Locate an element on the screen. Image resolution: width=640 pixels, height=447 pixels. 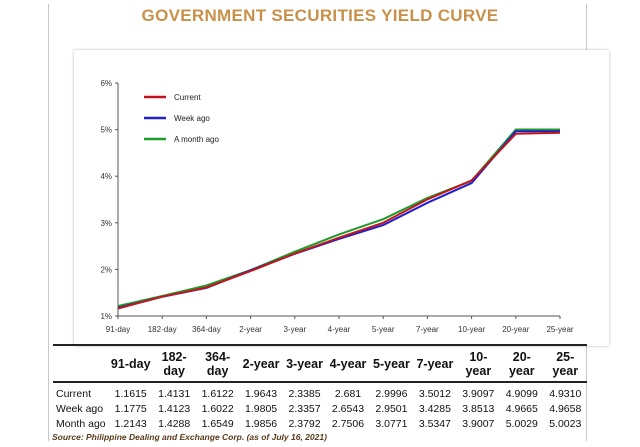
table-header-cell: 5-year is located at coordinates (391, 363).